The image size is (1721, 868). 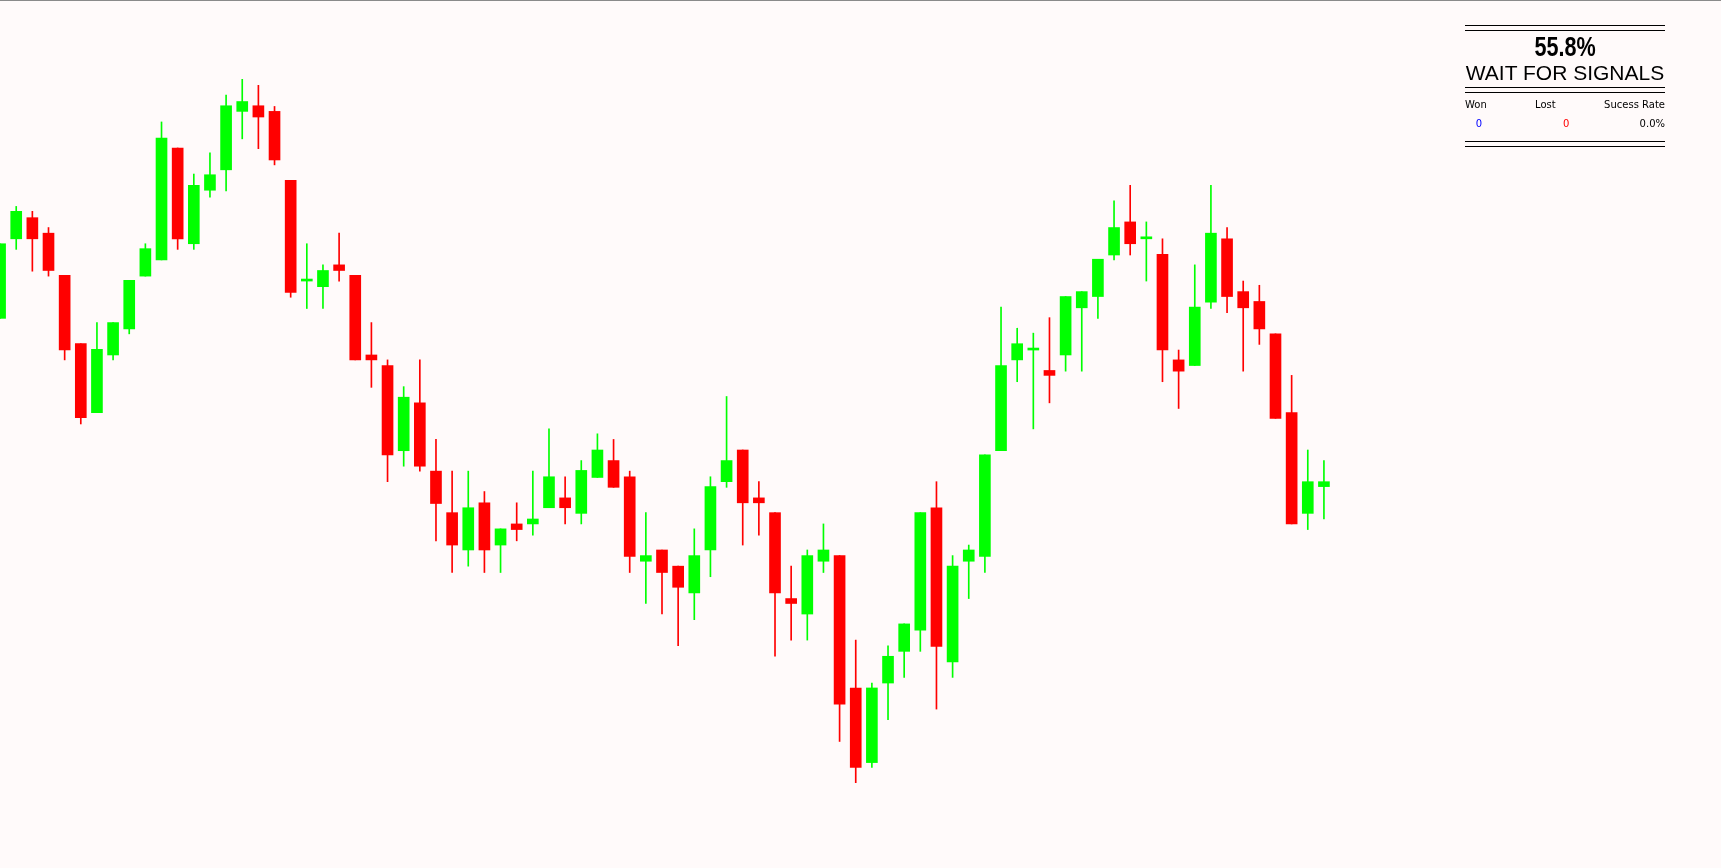 What do you see at coordinates (1545, 104) in the screenshot?
I see `text: Lost` at bounding box center [1545, 104].